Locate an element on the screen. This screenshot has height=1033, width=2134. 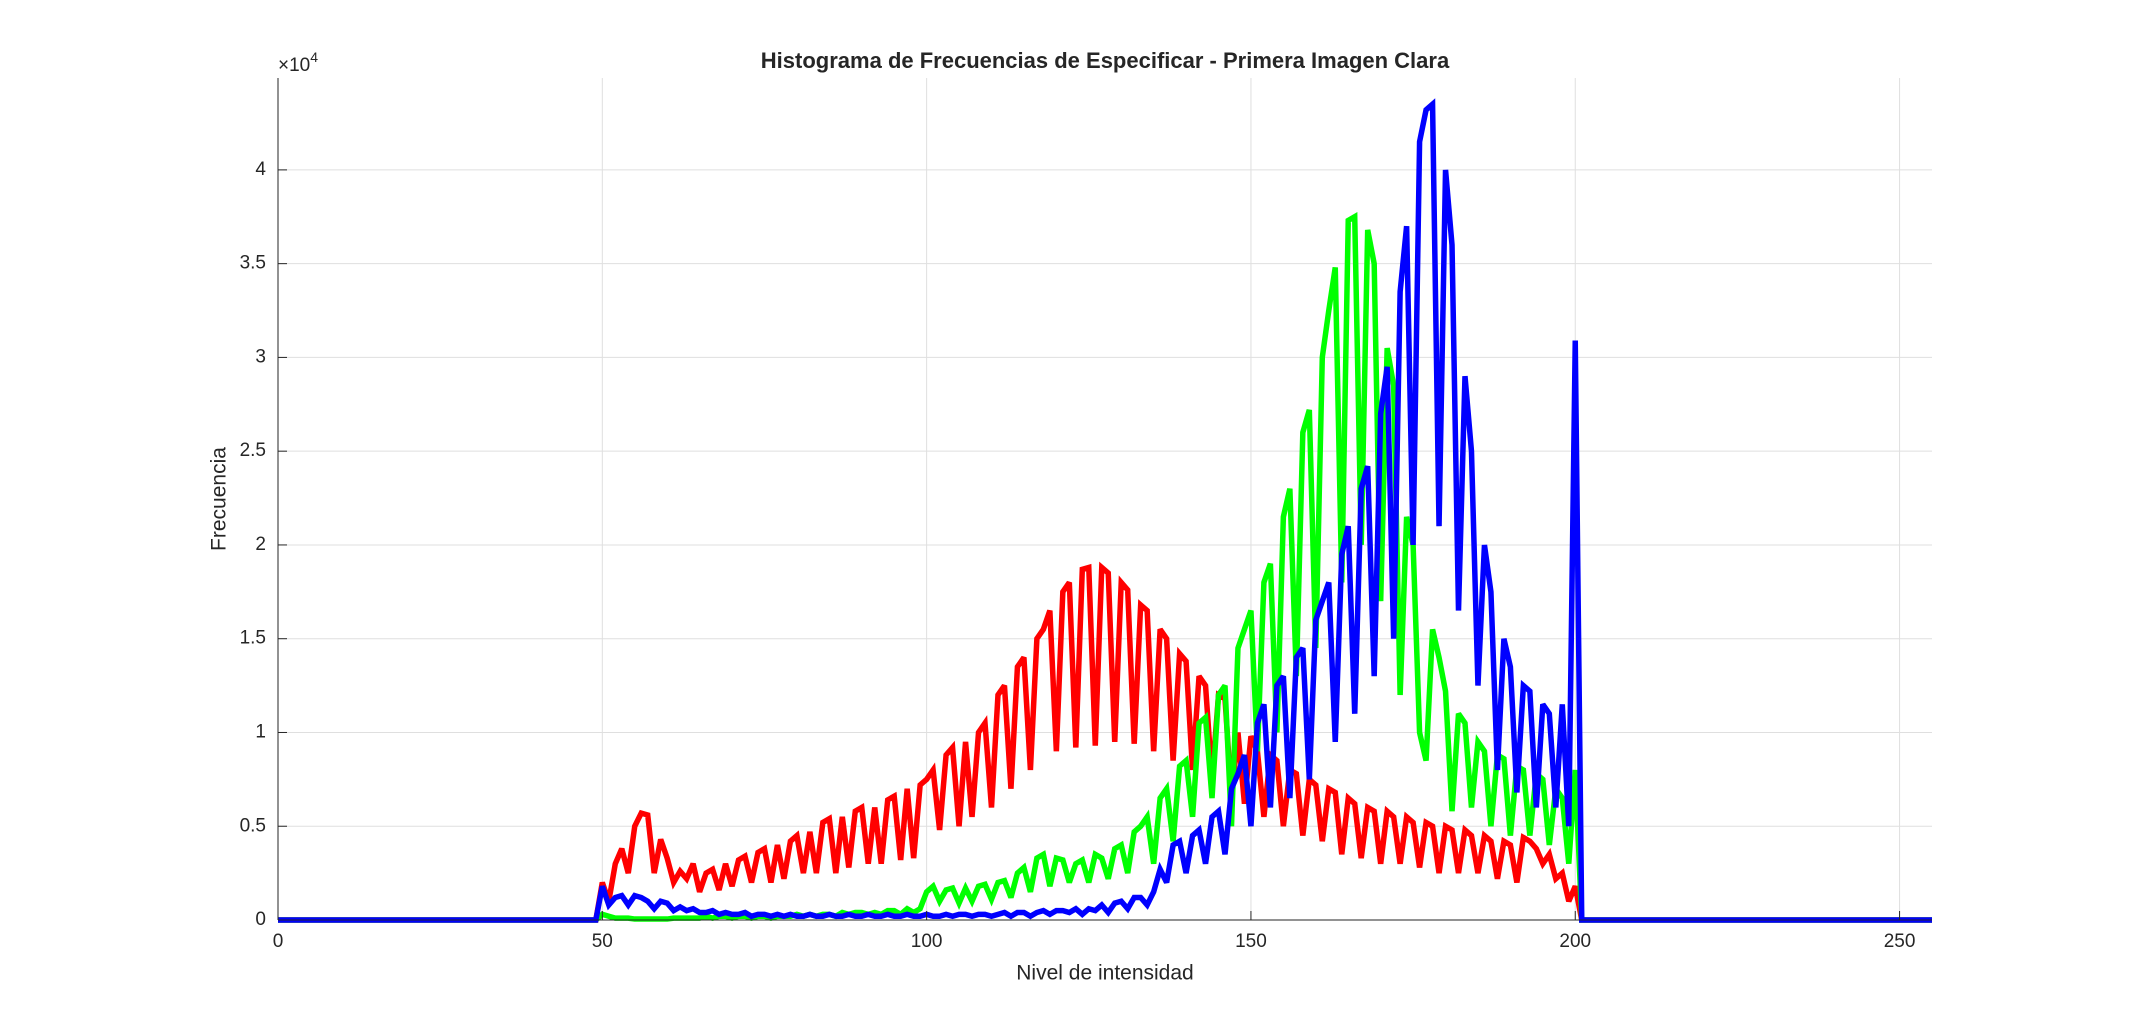
y-tick-label: 3.5 is located at coordinates (253, 263).